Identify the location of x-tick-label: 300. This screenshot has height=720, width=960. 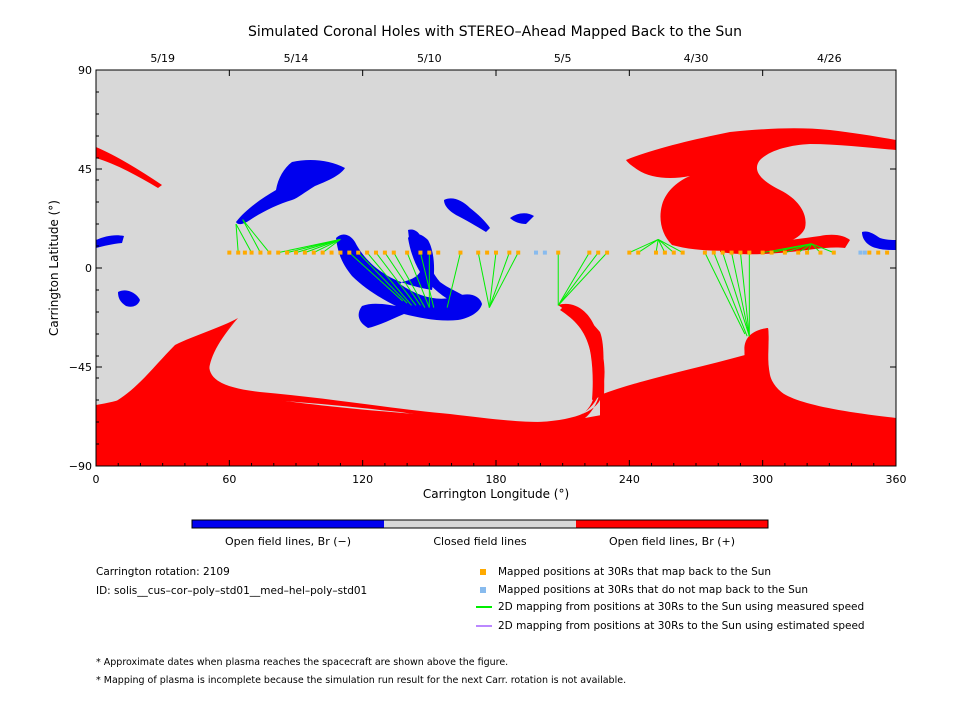
(762, 479).